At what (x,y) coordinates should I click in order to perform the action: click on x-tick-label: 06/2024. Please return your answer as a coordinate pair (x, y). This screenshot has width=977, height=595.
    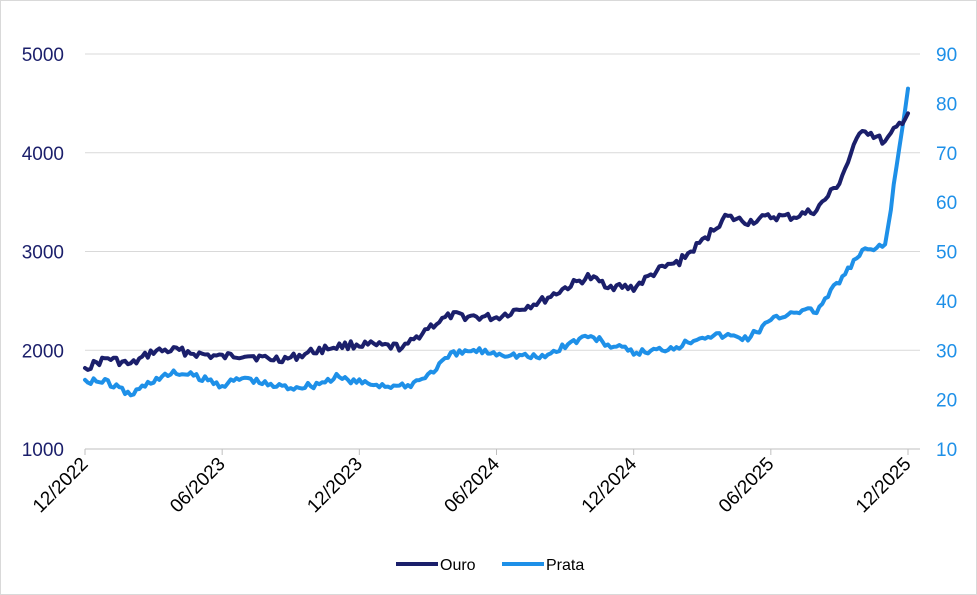
    Looking at the image, I should click on (473, 485).